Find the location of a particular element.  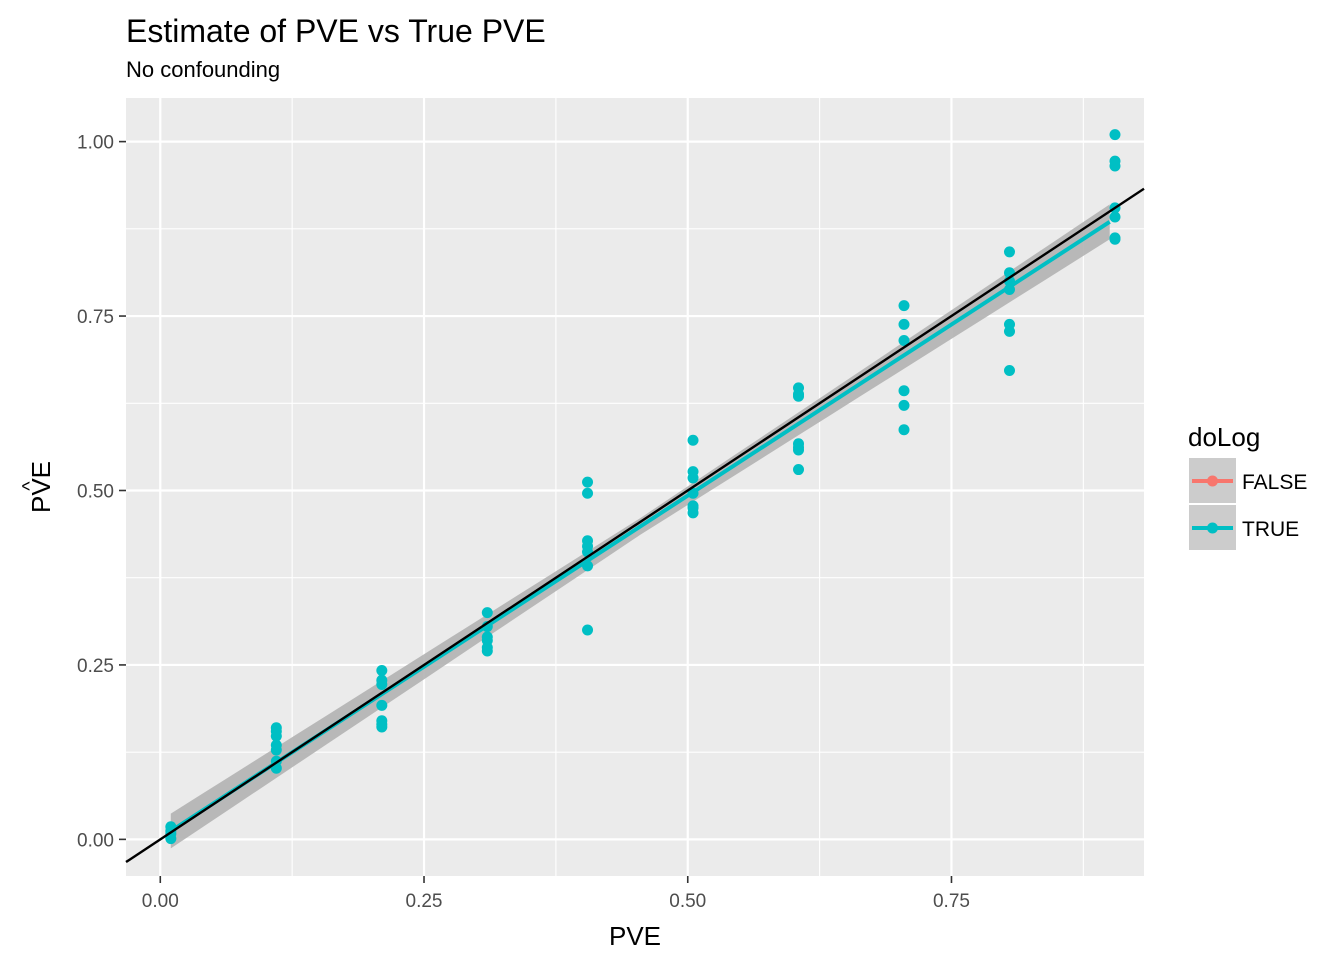

y-axis: 0.00 0.25 0.50 0.75 1.00 is located at coordinates (101, 492).